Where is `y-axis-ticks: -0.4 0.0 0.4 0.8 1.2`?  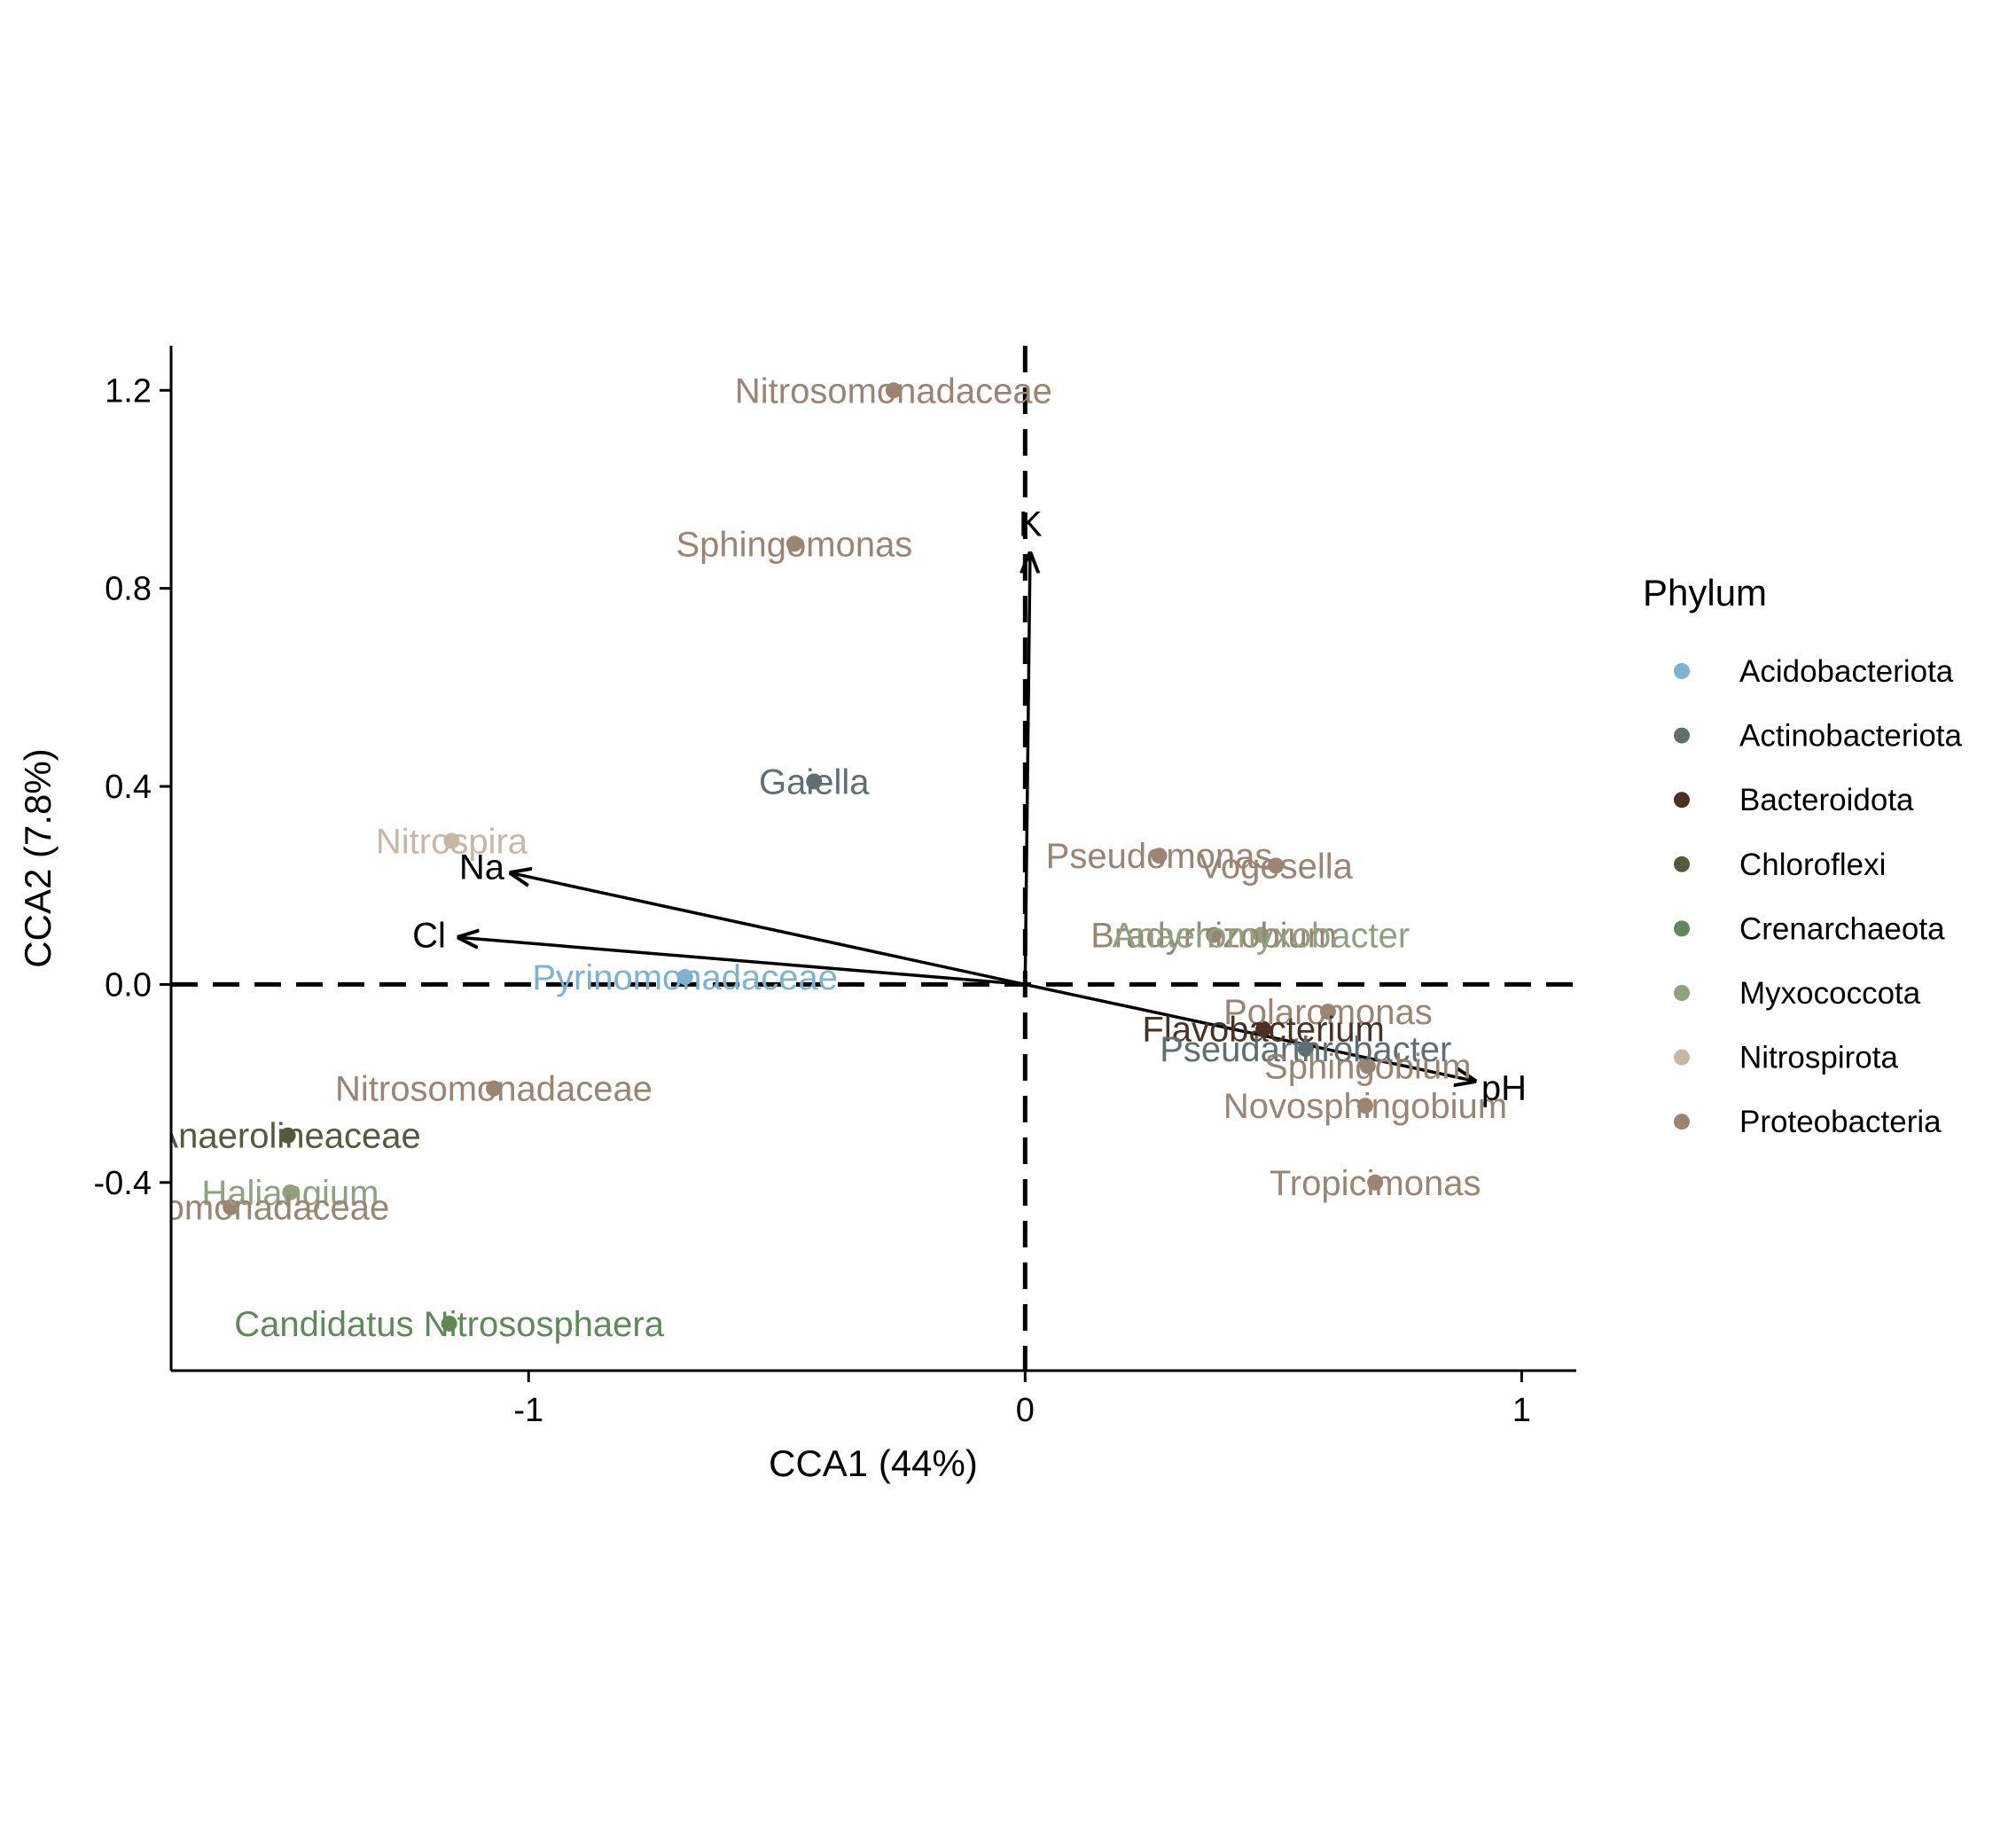 y-axis-ticks: -0.4 0.0 0.4 0.8 1.2 is located at coordinates (132, 787).